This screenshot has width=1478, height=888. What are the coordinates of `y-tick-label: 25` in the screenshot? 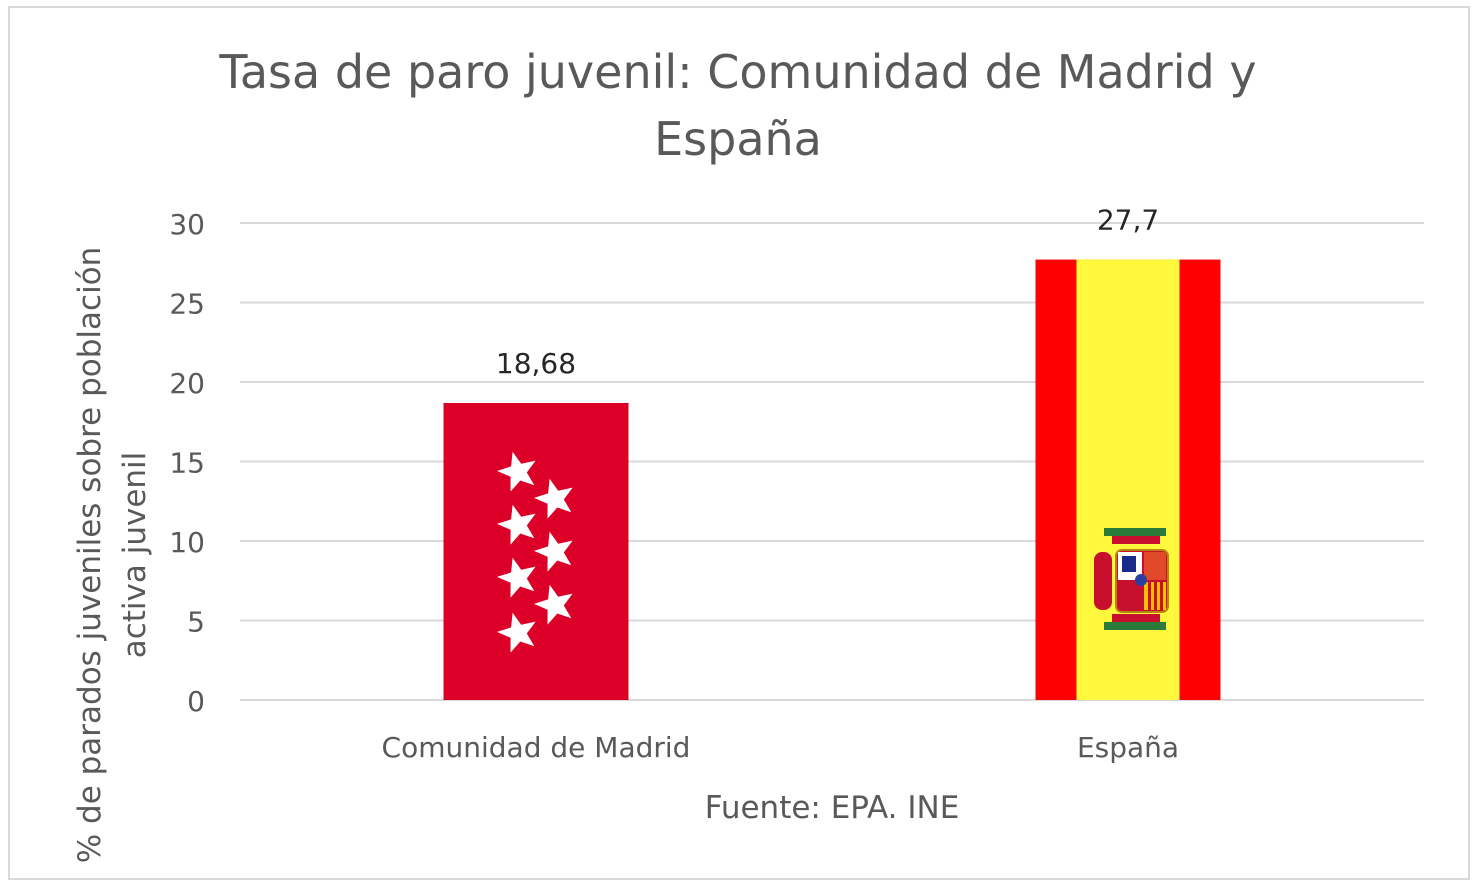 It's located at (187, 304).